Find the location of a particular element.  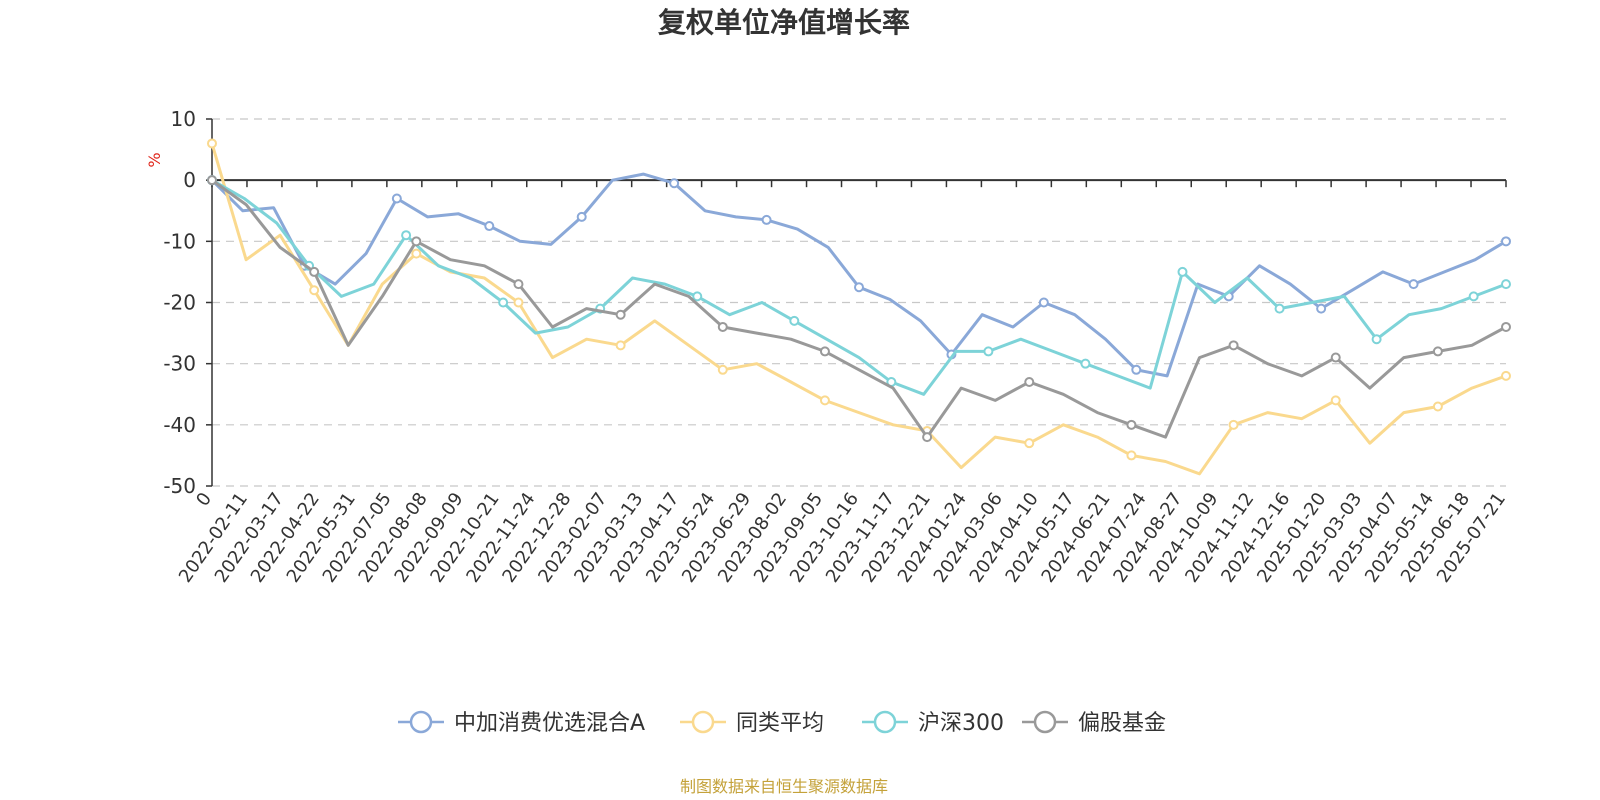

y-tick-label: -30 is located at coordinates (179, 364).